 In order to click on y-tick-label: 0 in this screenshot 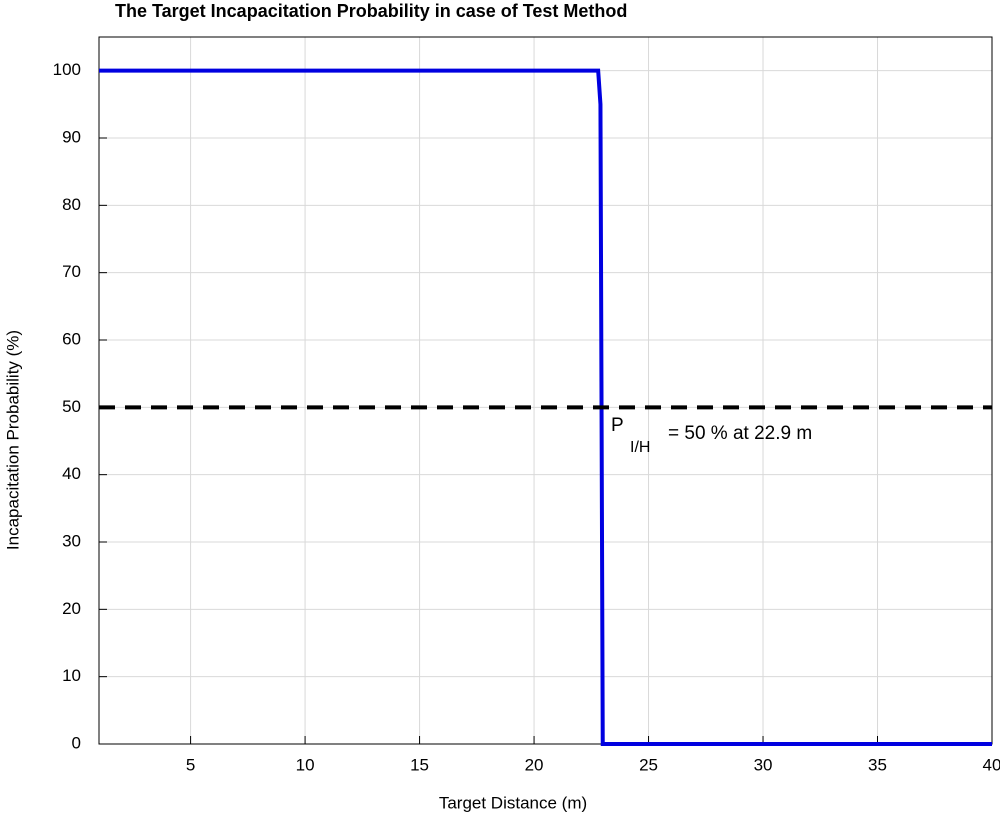, I will do `click(76, 742)`.